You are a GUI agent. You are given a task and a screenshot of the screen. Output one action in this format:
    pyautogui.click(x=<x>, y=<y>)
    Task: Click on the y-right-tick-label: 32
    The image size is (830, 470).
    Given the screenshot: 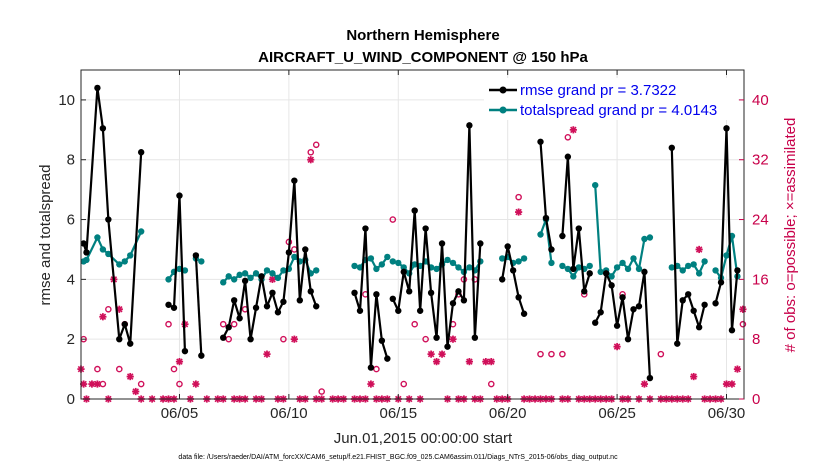 What is the action you would take?
    pyautogui.click(x=760, y=160)
    